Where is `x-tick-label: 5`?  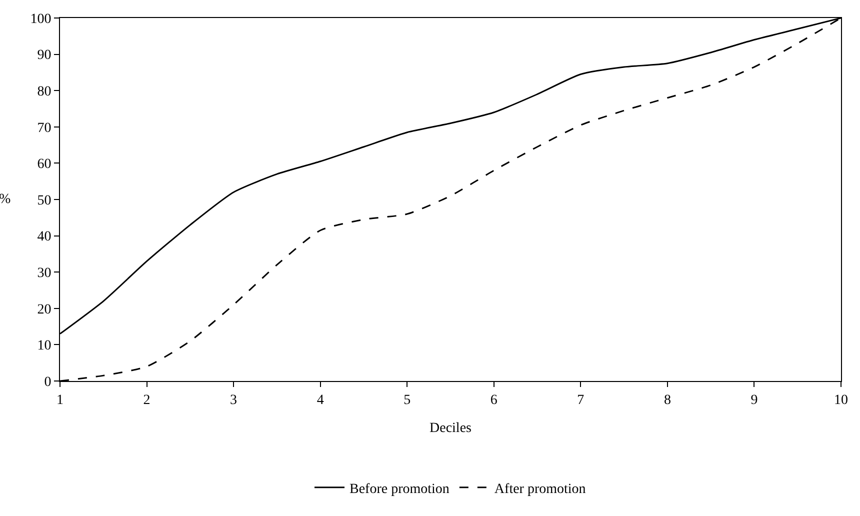
x-tick-label: 5 is located at coordinates (407, 400).